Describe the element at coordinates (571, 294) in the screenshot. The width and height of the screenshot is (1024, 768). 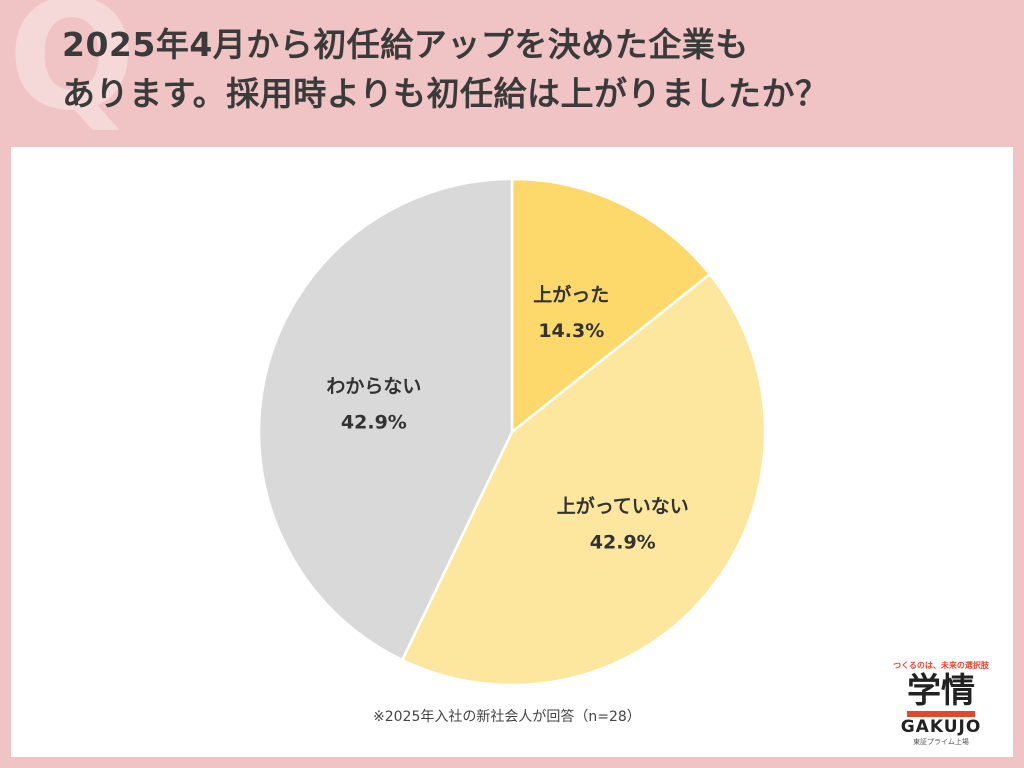
I see `slice-category-label-0: 上がった` at that location.